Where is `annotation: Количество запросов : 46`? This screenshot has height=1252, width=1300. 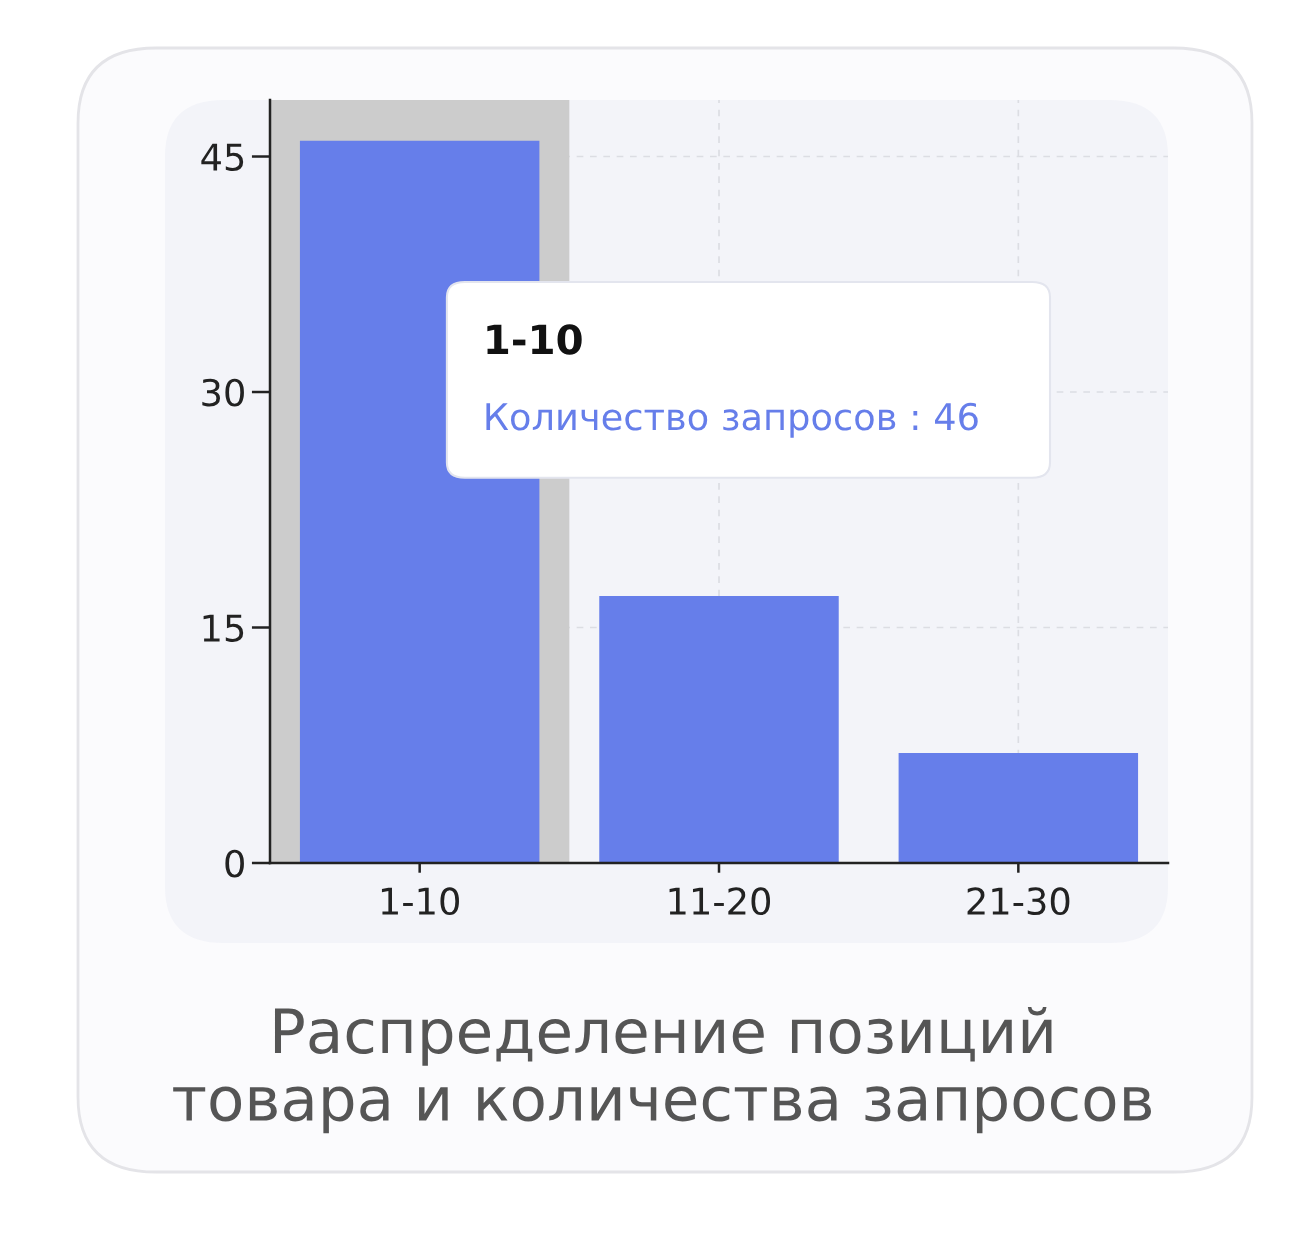
annotation: Количество запросов : 46 is located at coordinates (732, 420).